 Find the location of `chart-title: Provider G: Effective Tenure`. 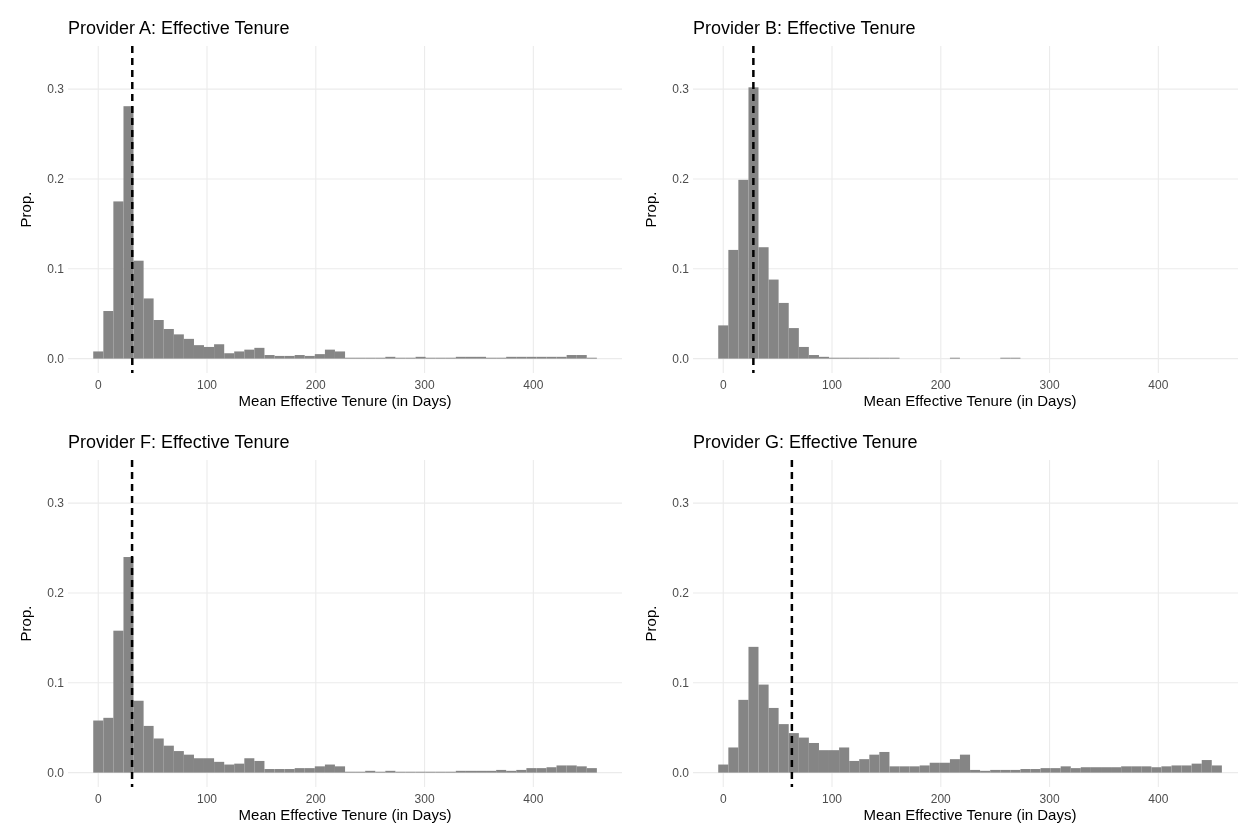

chart-title: Provider G: Effective Tenure is located at coordinates (805, 442).